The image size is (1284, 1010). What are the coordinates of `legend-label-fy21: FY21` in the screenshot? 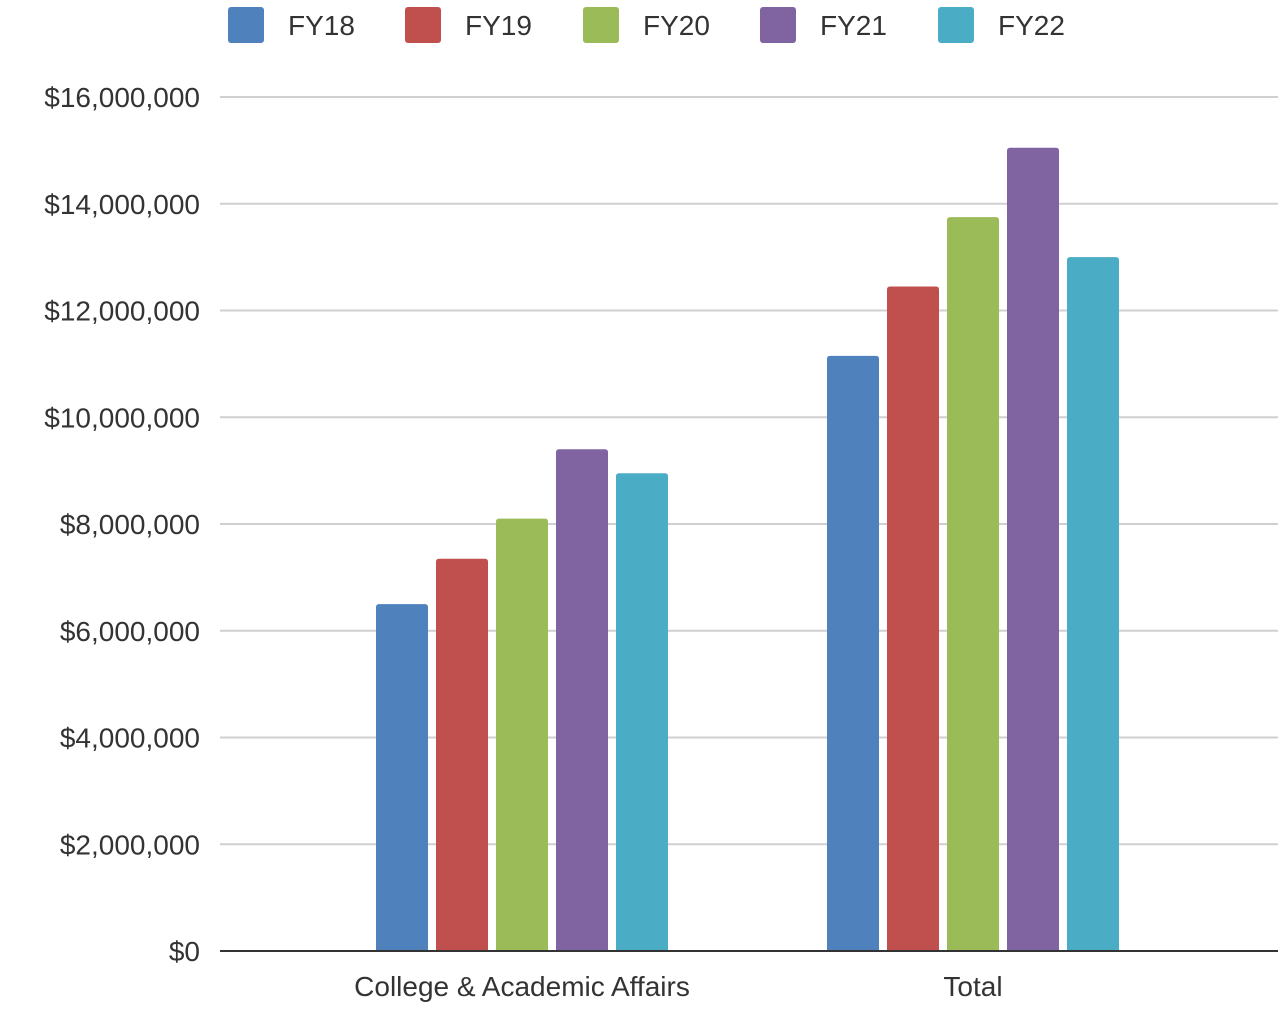 It's located at (853, 25).